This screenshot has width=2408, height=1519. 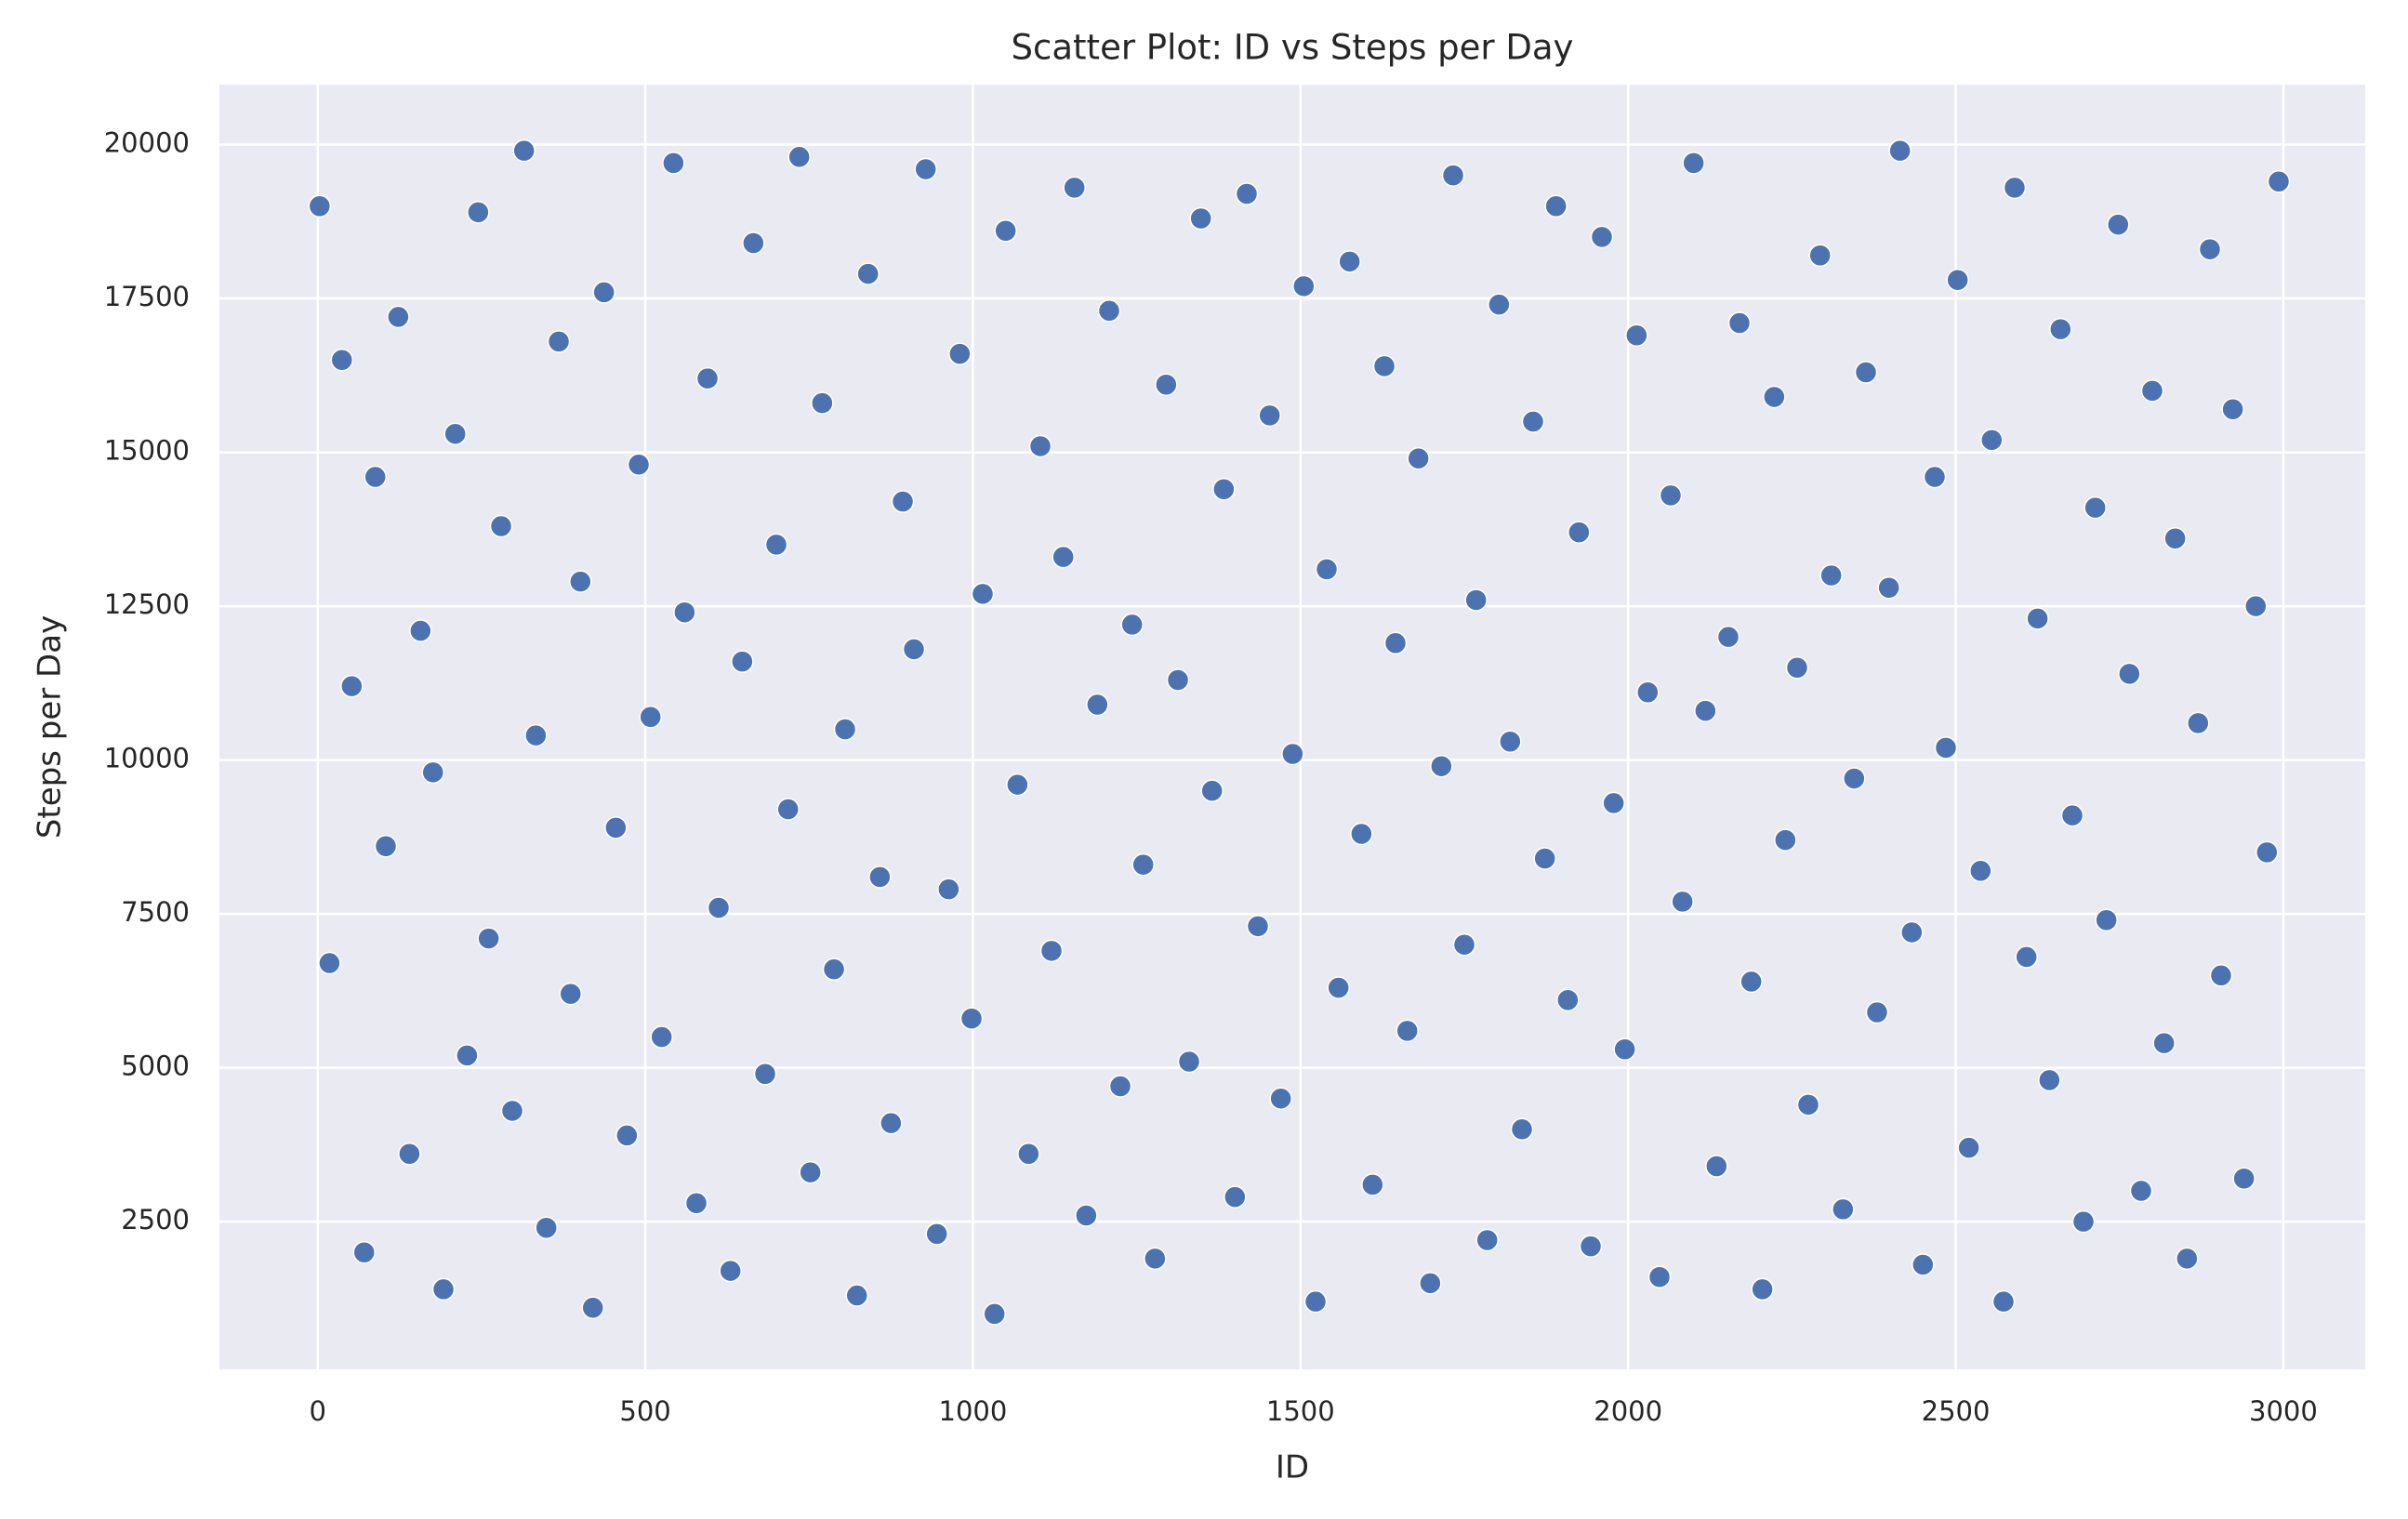 I want to click on y-tick-label: 15000, so click(x=147, y=451).